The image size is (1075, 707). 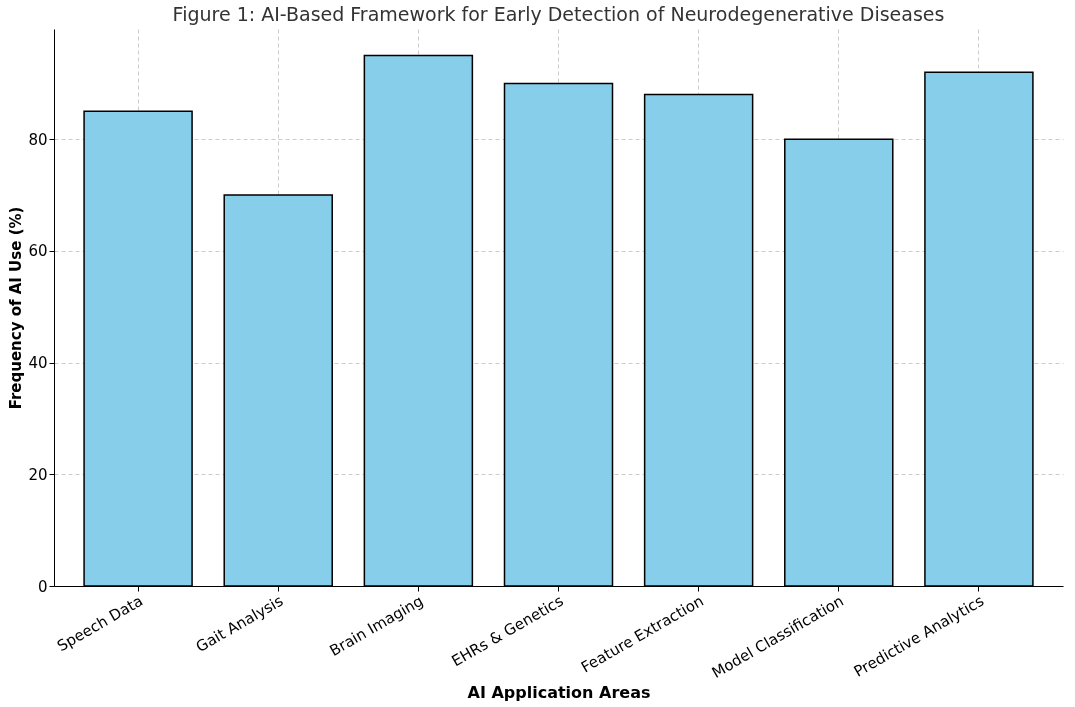 What do you see at coordinates (38, 474) in the screenshot?
I see `y-tick-label: 20` at bounding box center [38, 474].